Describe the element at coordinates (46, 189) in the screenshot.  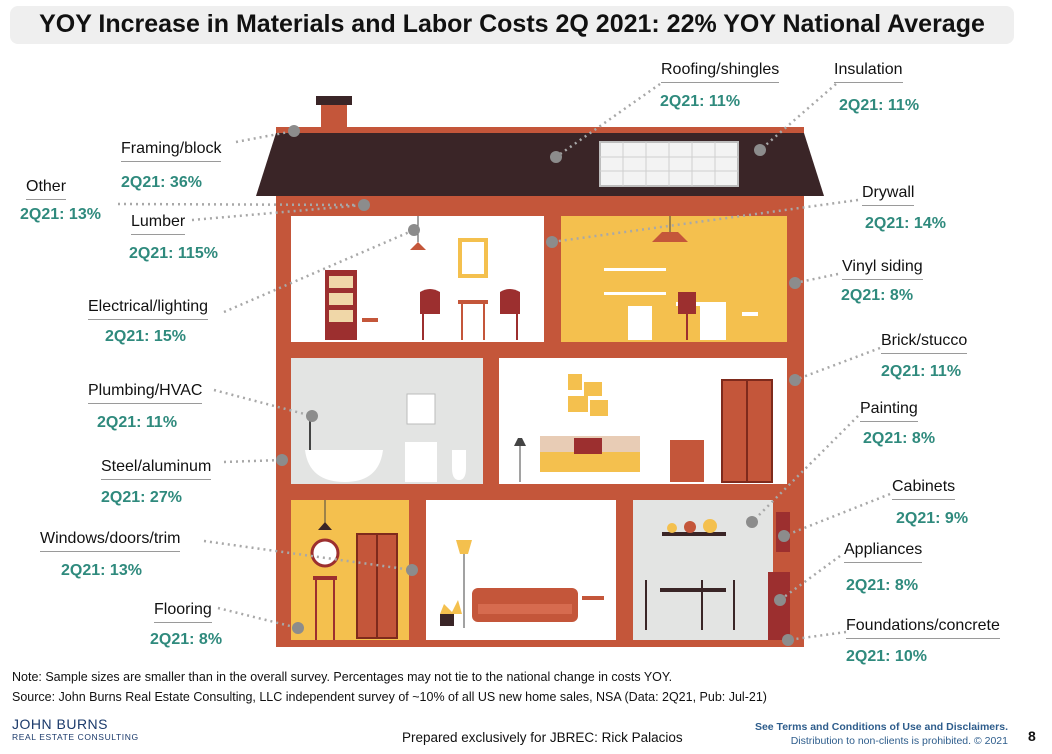
I see `label-other: Other` at that location.